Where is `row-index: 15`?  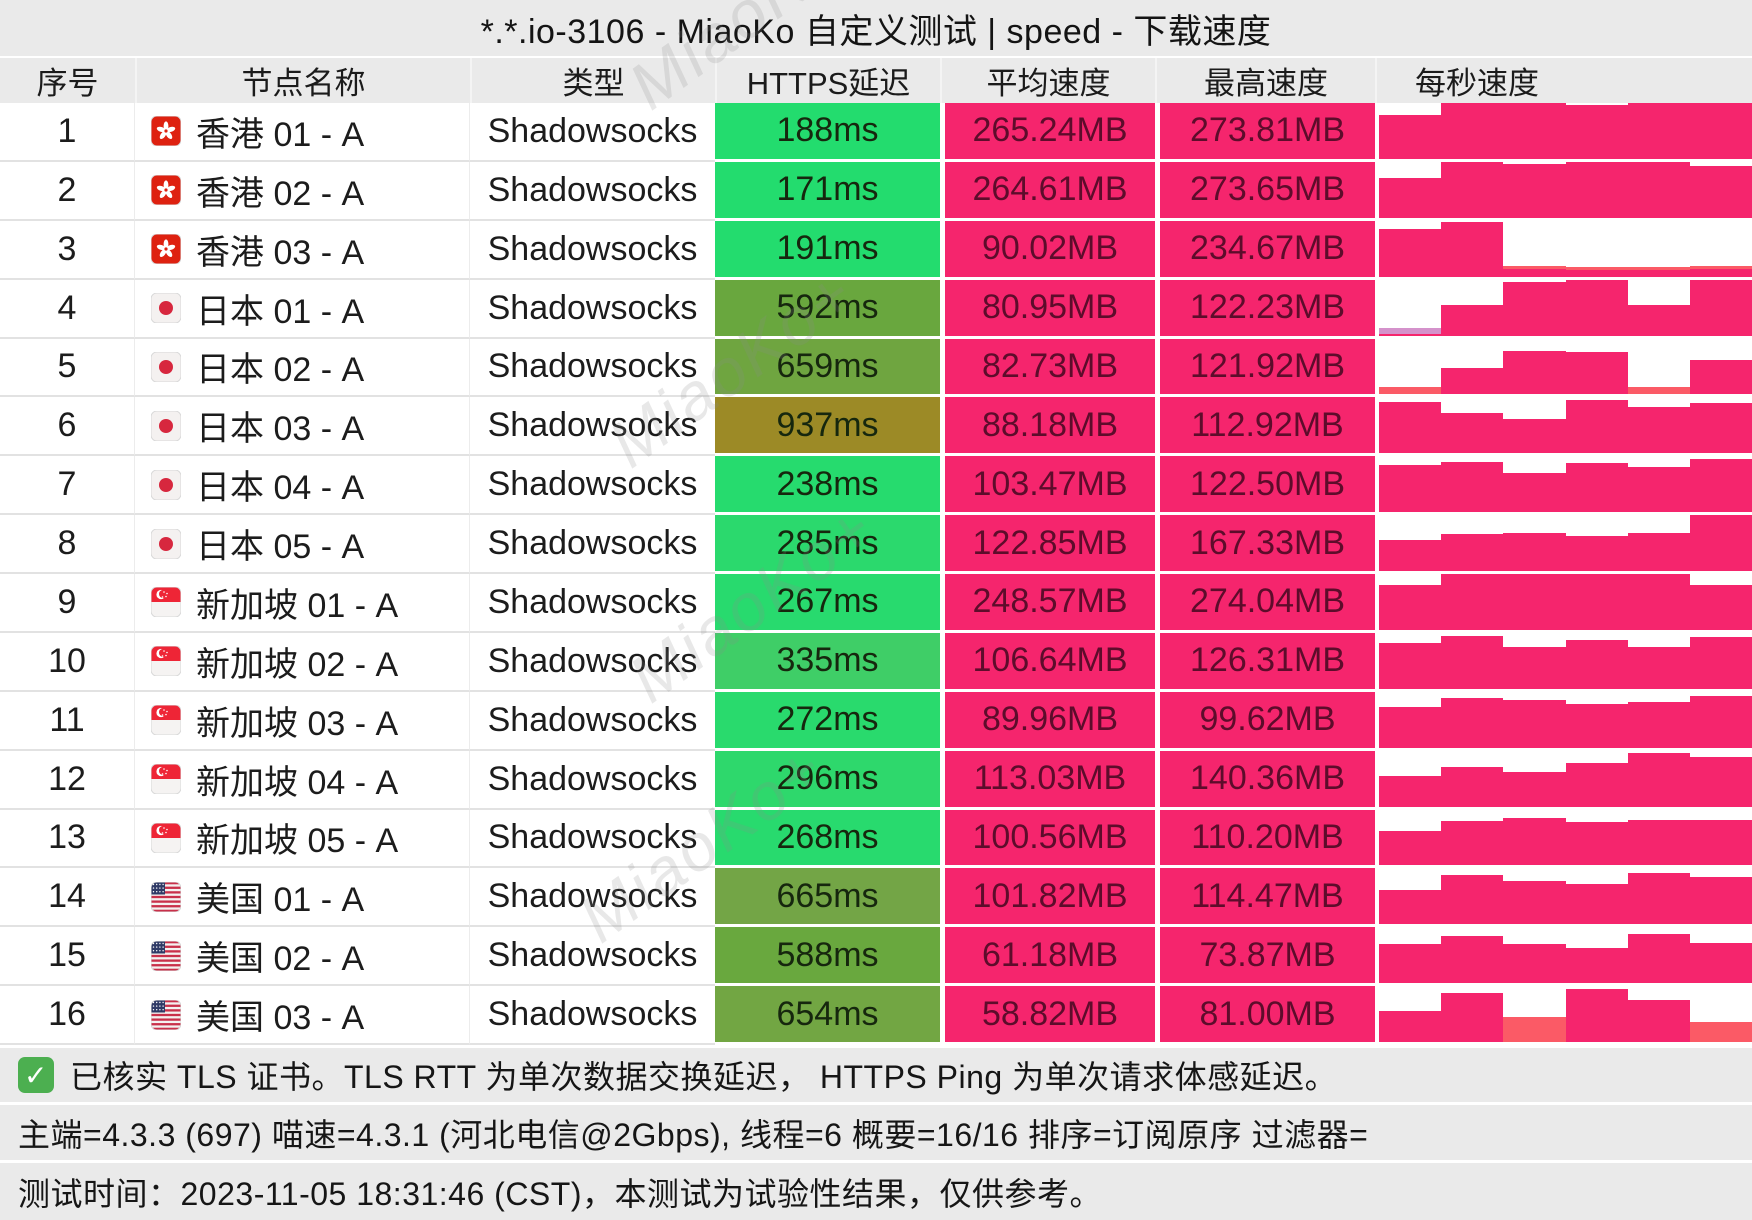
row-index: 15 is located at coordinates (67, 957).